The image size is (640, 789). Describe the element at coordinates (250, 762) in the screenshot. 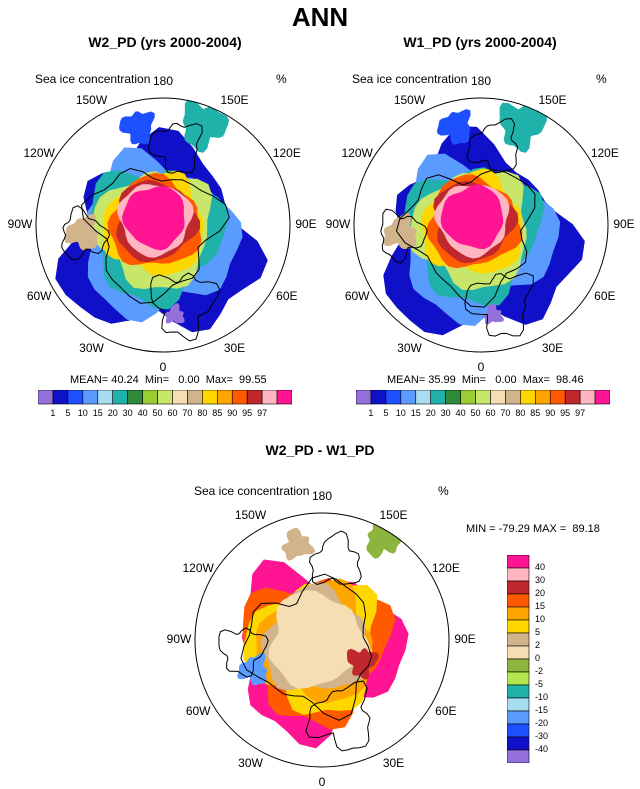

I see `longitude-label: 30W` at that location.